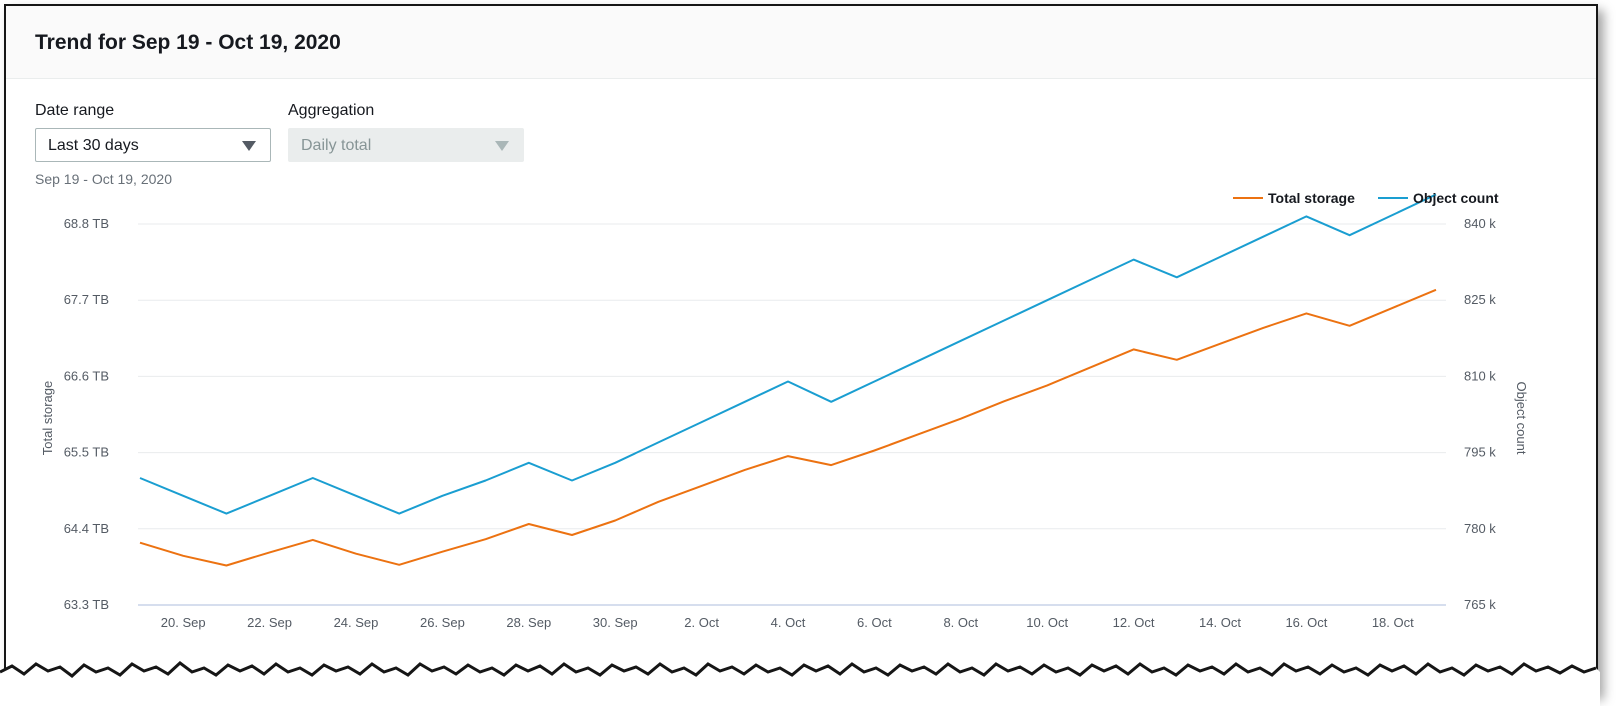 The width and height of the screenshot is (1620, 706). Describe the element at coordinates (1220, 622) in the screenshot. I see `x-tick-label: 14. Oct` at that location.